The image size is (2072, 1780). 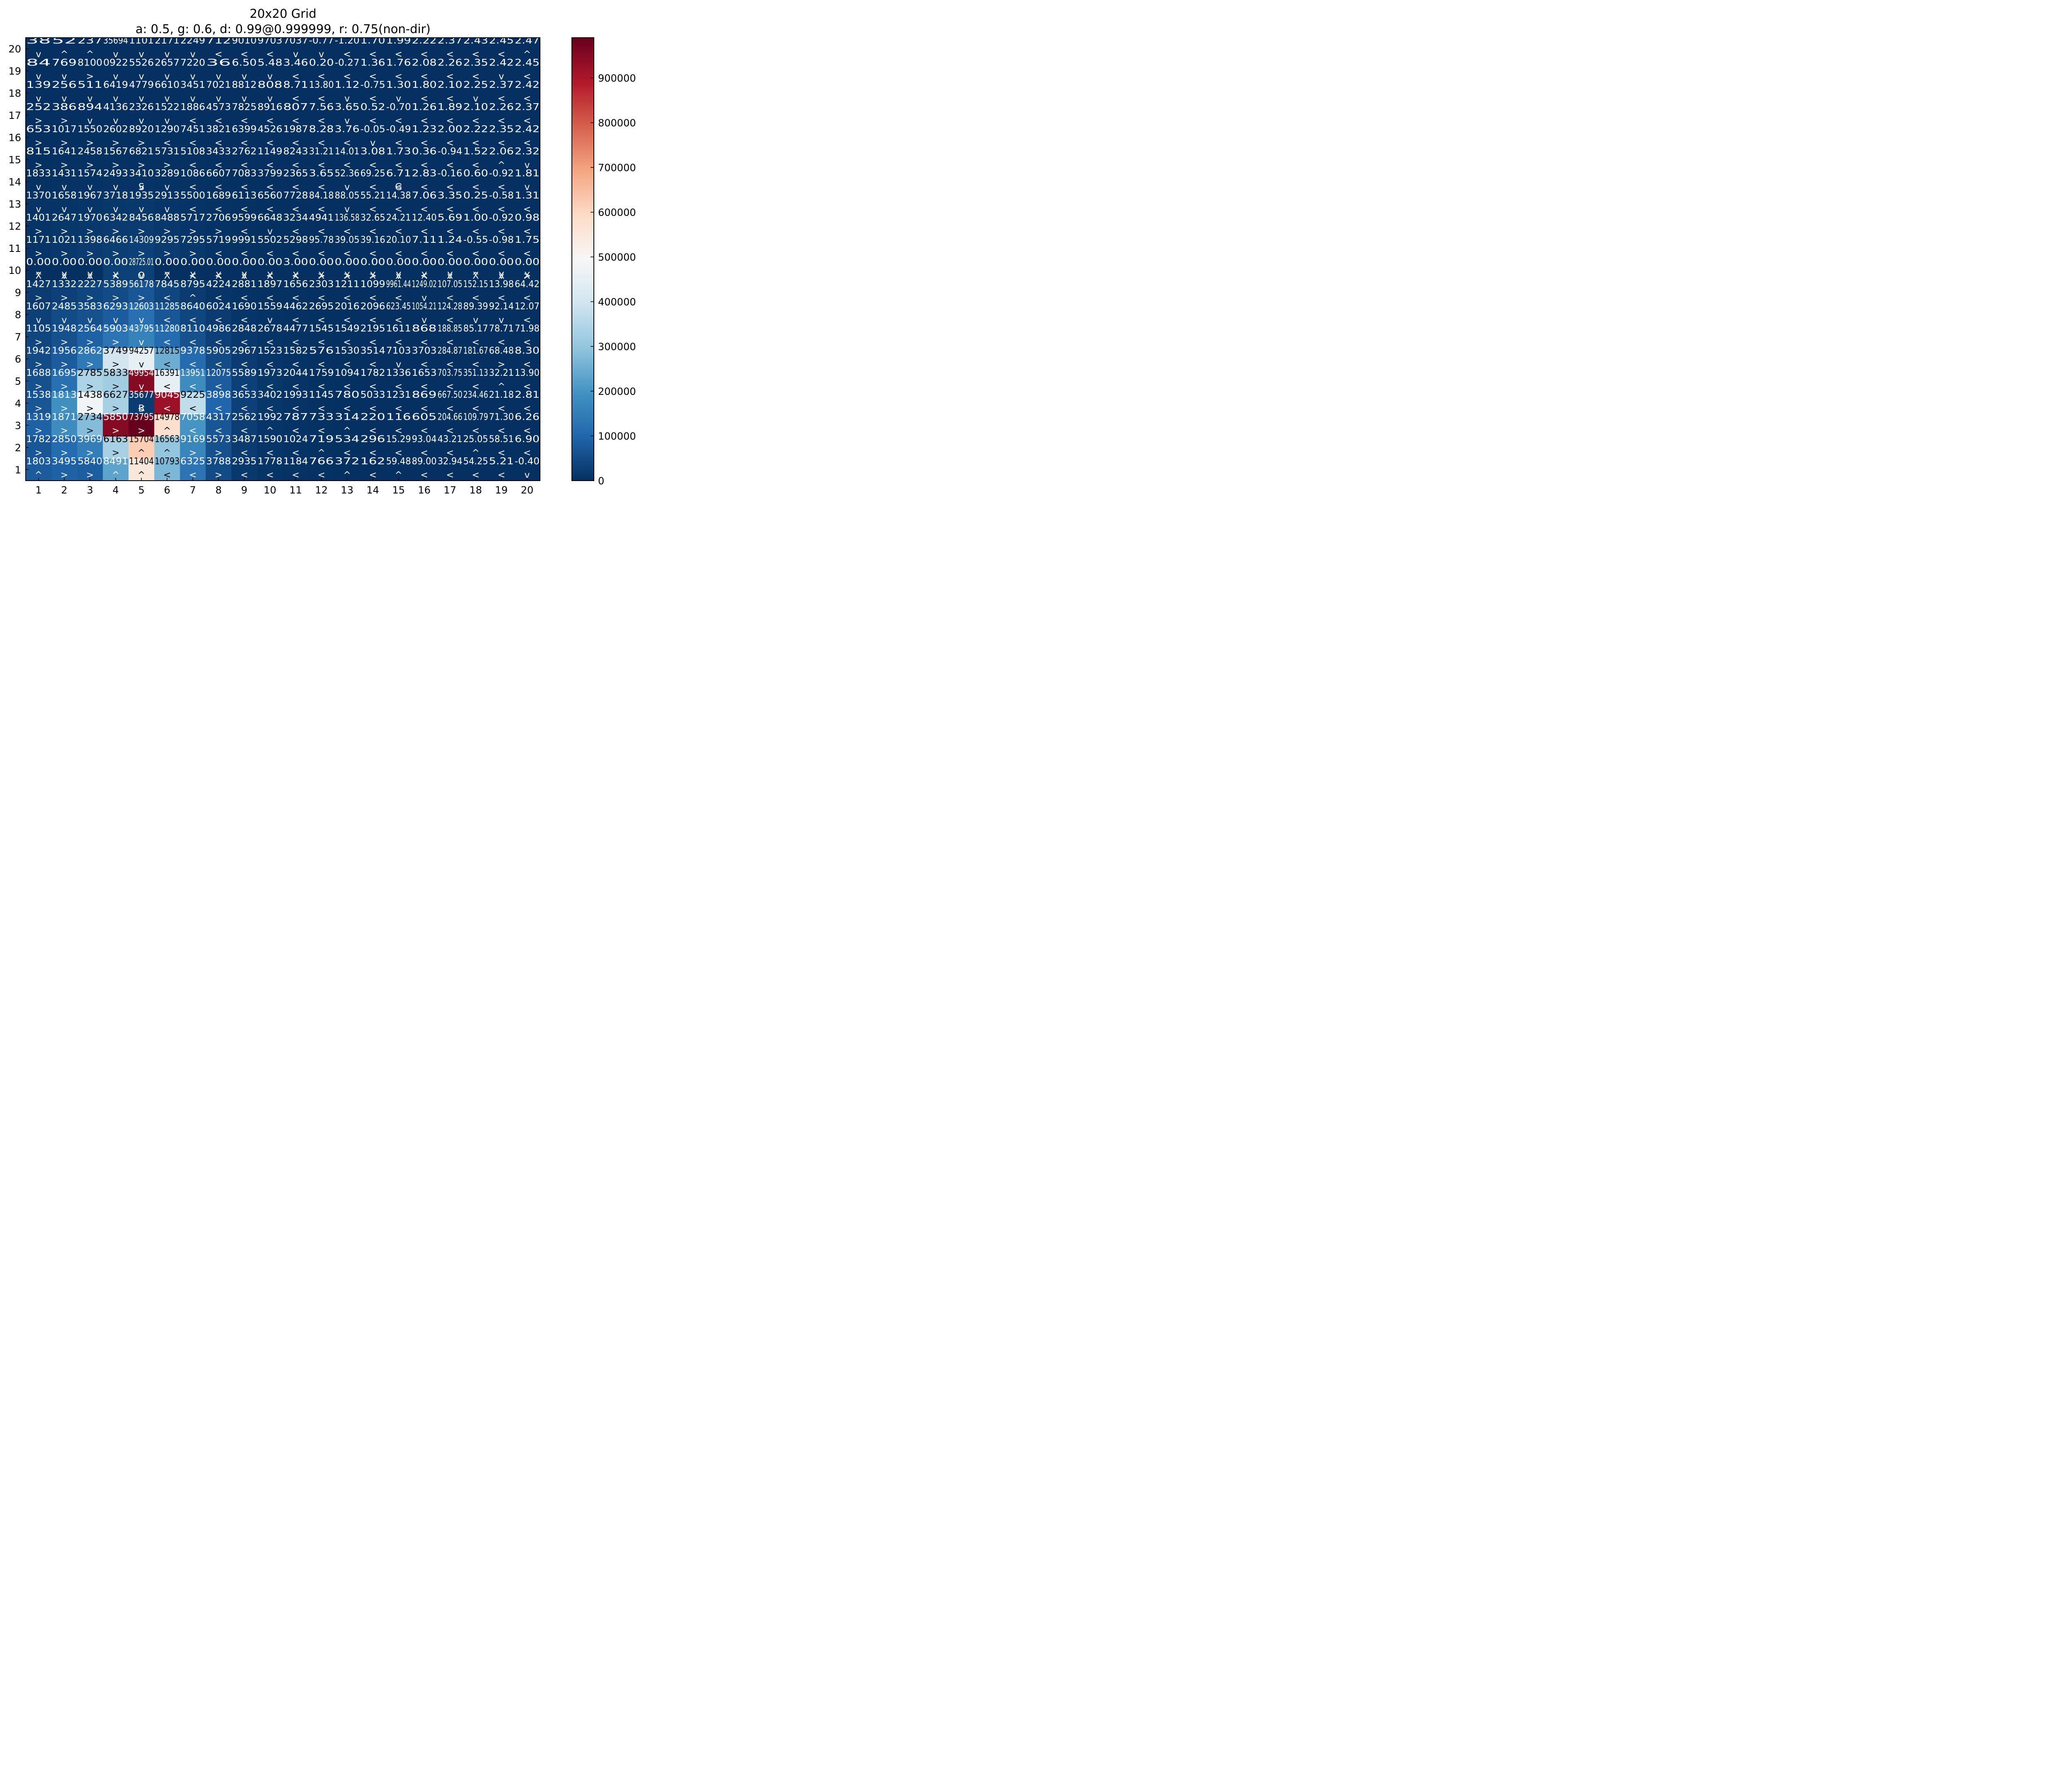 I want to click on cell-value-label: 3451, so click(x=192, y=85).